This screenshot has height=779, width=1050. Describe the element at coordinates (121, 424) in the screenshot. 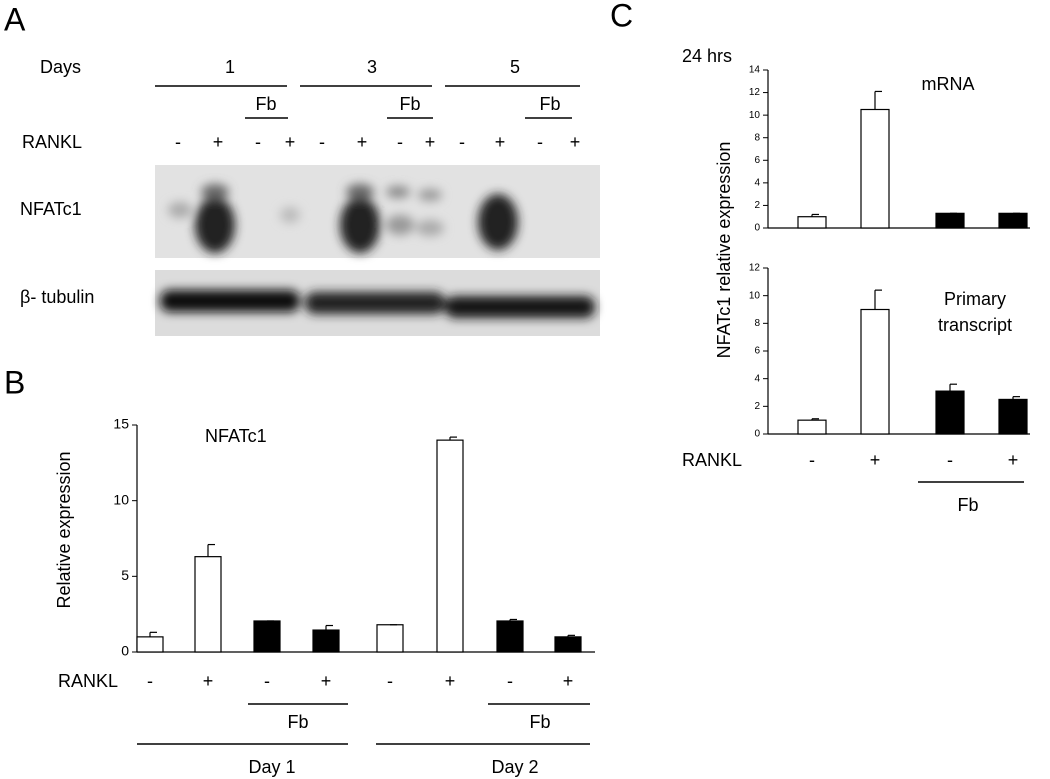

I see `y-tick-label: 15` at that location.